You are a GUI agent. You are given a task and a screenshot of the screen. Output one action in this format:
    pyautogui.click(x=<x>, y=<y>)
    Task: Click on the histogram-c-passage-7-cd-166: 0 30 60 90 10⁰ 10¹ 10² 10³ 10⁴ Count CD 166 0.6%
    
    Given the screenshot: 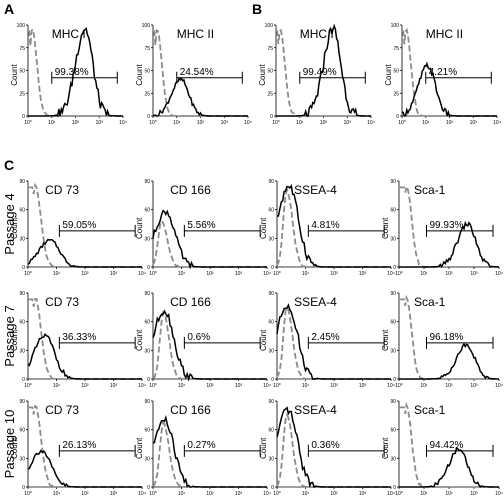 What is the action you would take?
    pyautogui.click(x=203, y=340)
    